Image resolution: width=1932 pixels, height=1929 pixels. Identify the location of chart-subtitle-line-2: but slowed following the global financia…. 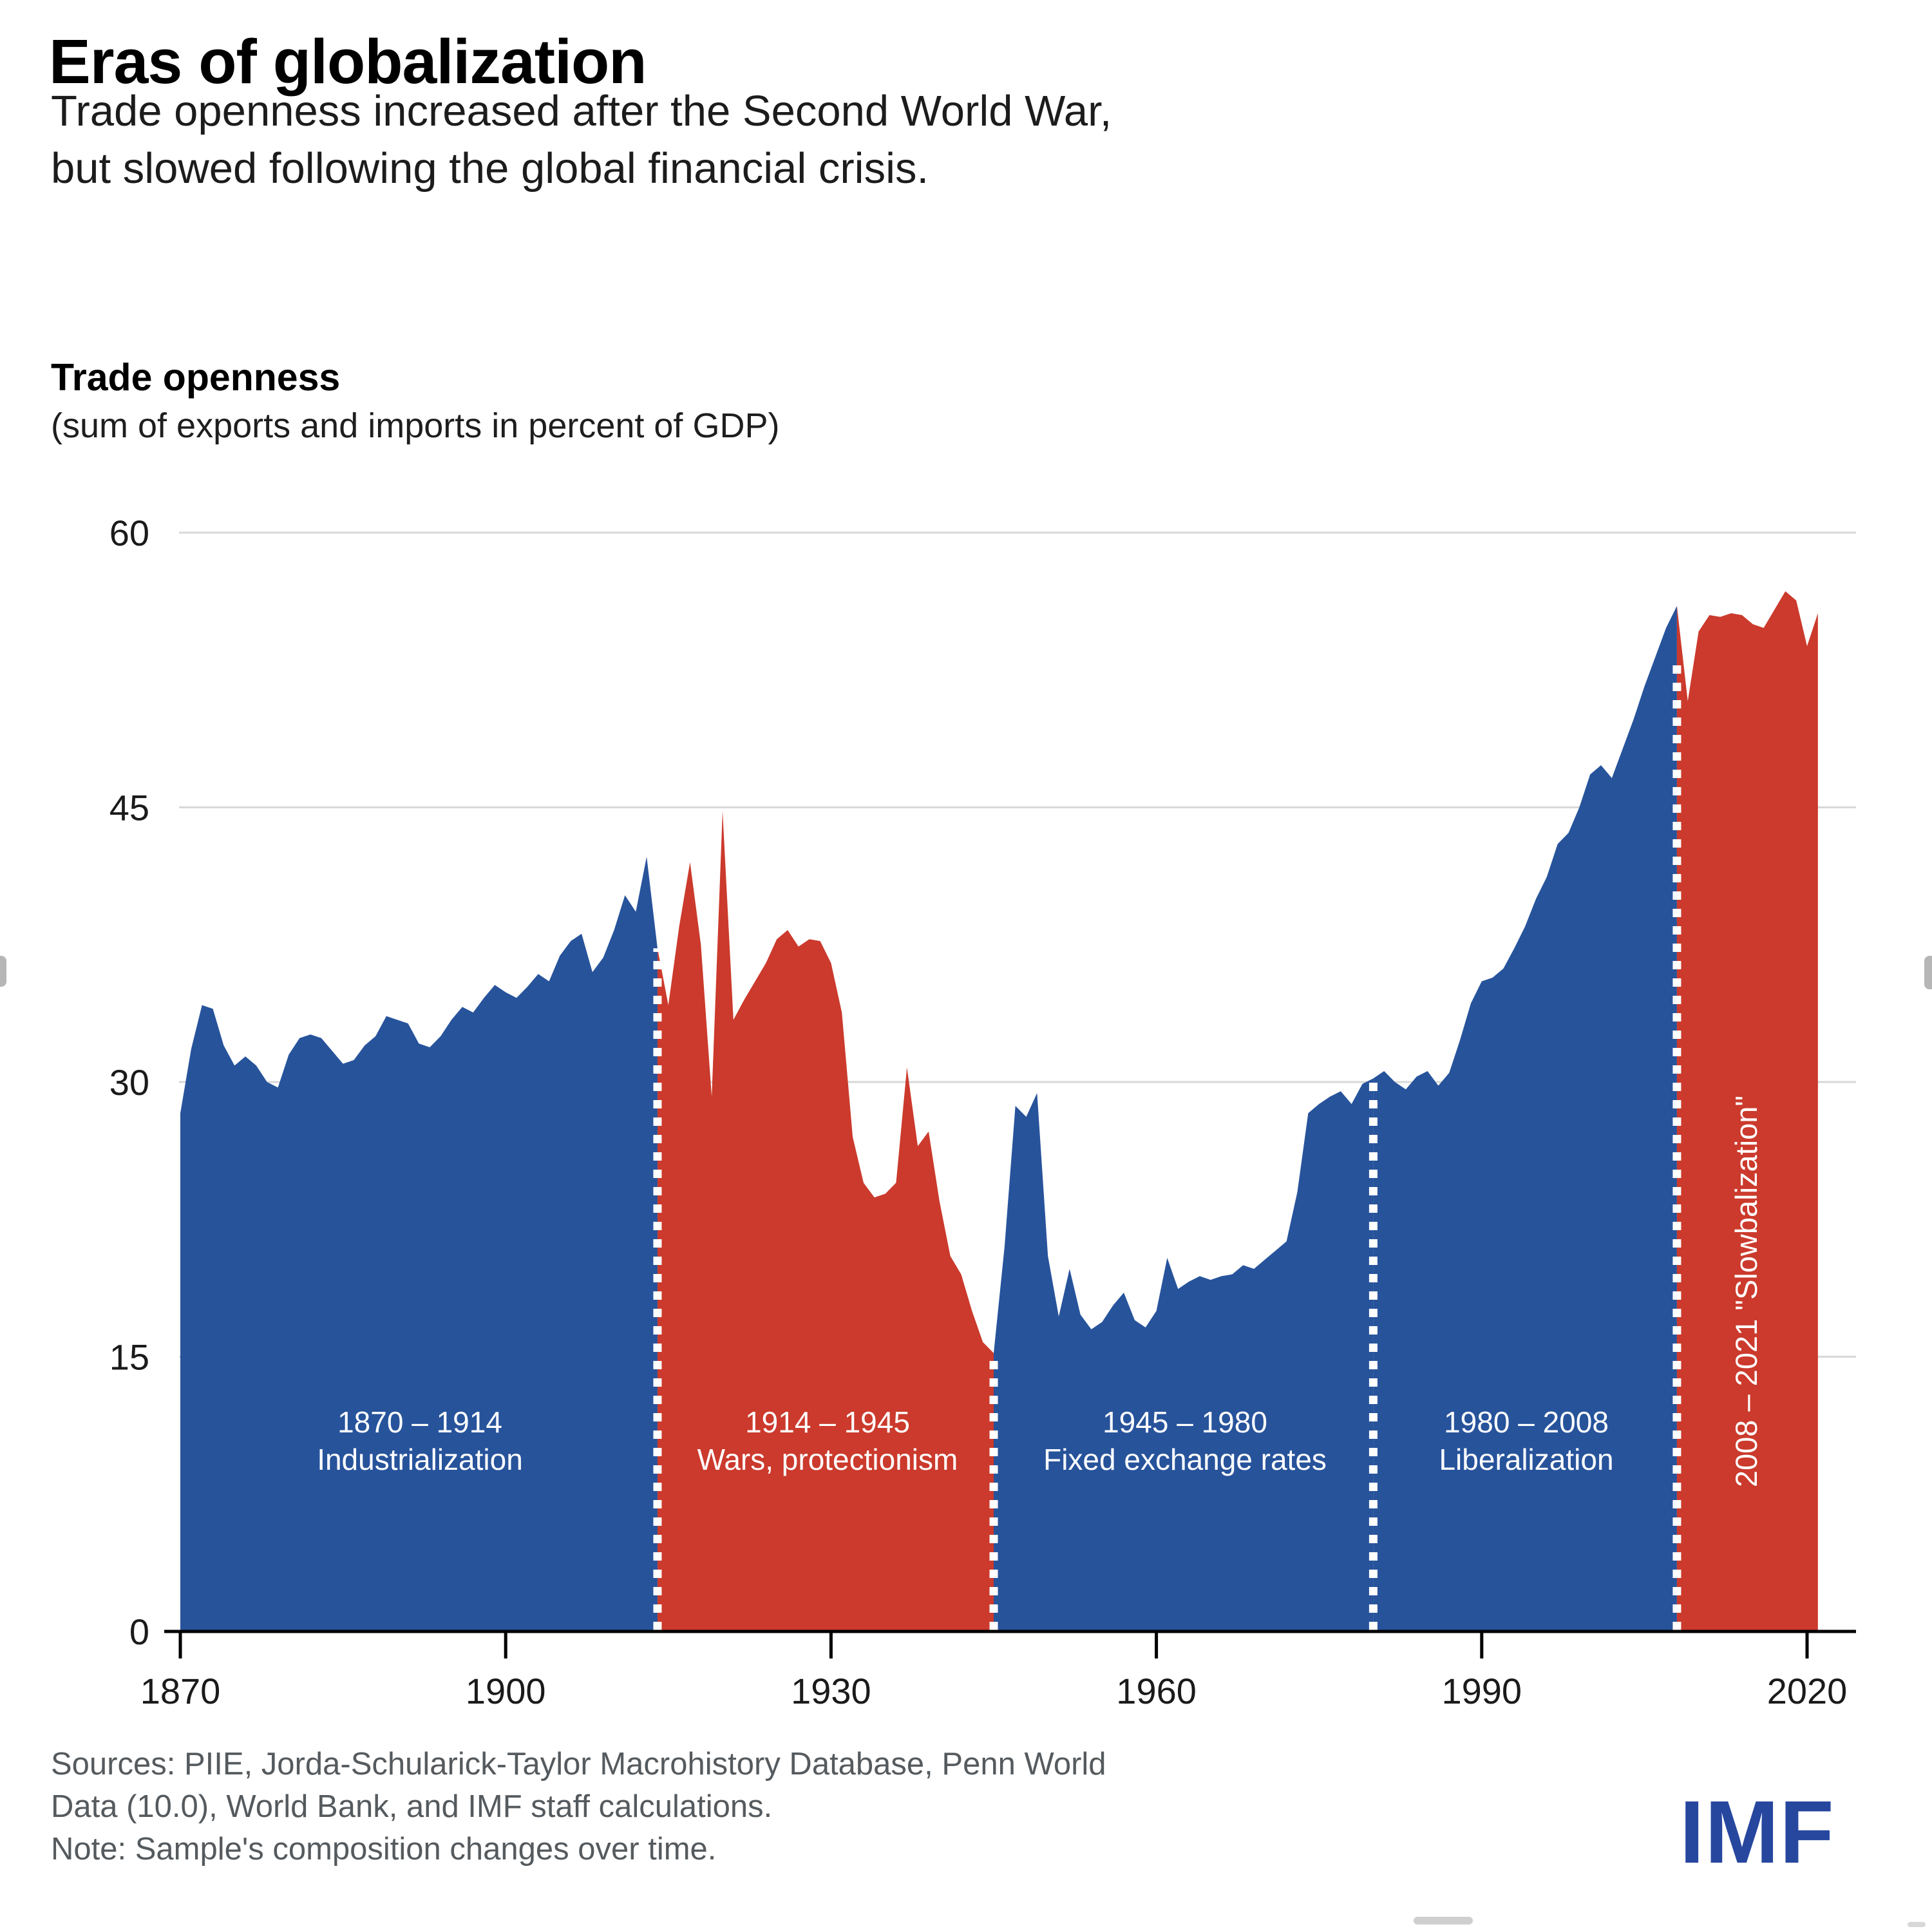
(490, 168).